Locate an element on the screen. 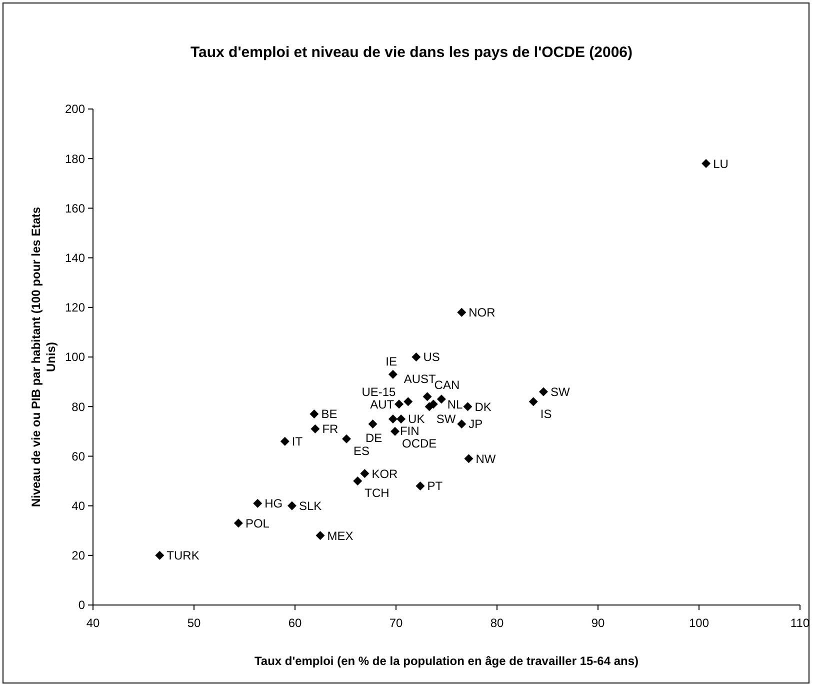  data-label: CAN is located at coordinates (447, 385).